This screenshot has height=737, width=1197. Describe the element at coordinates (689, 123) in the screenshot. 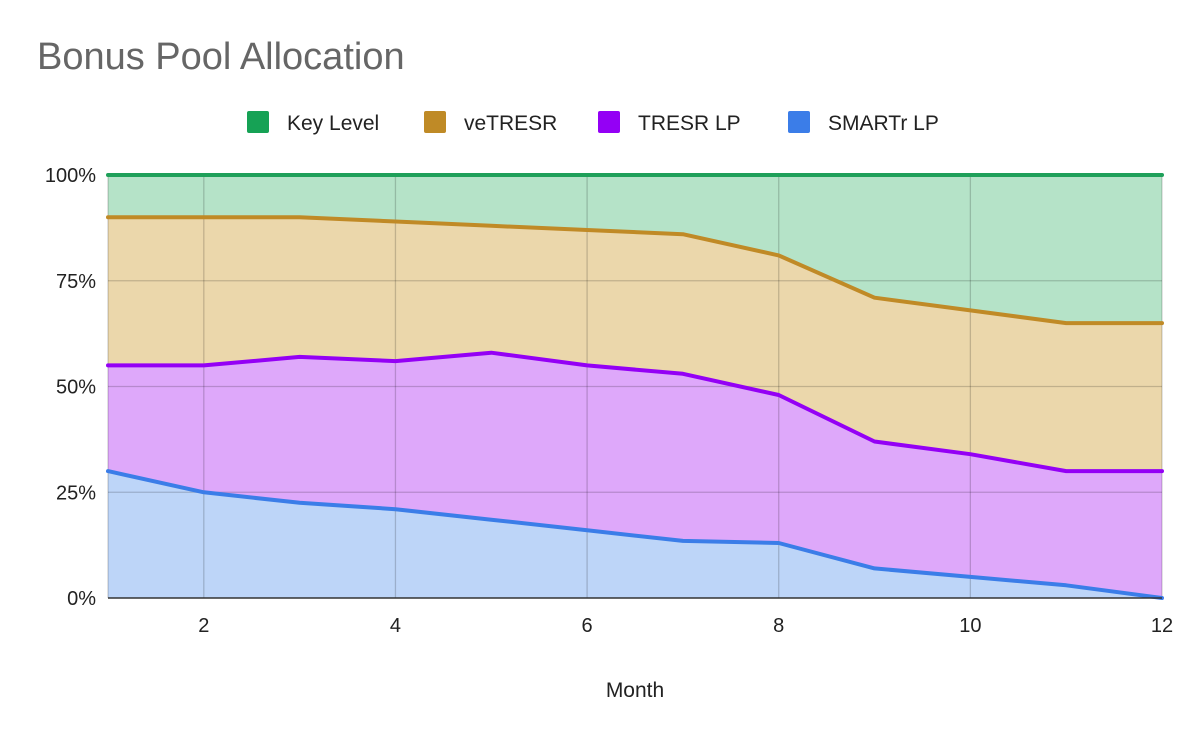

I see `legend-label: TRESR LP` at that location.